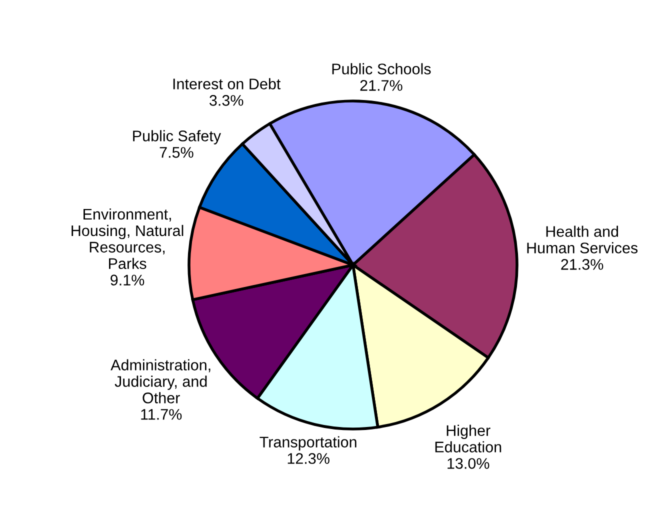 The width and height of the screenshot is (662, 519). Describe the element at coordinates (177, 137) in the screenshot. I see `slice-label: Public Safety` at that location.